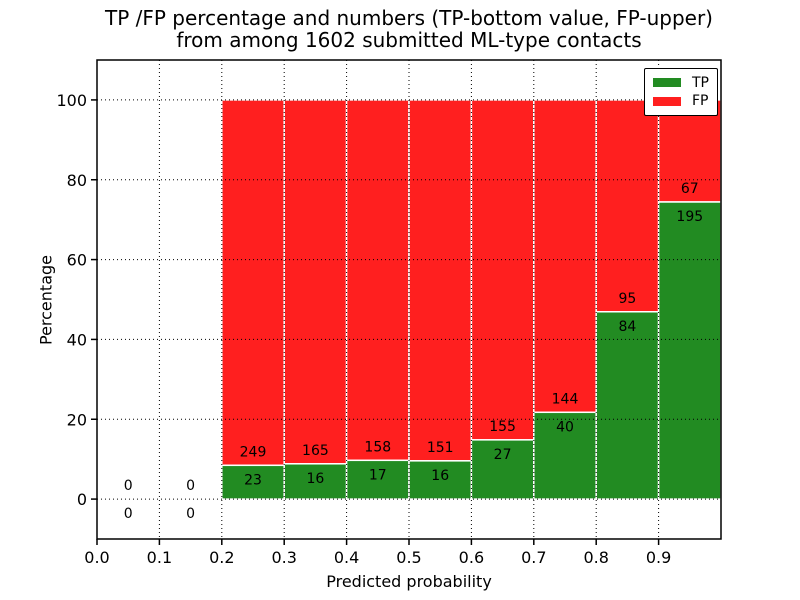  I want to click on x-tick-label: 0.3, so click(283, 557).